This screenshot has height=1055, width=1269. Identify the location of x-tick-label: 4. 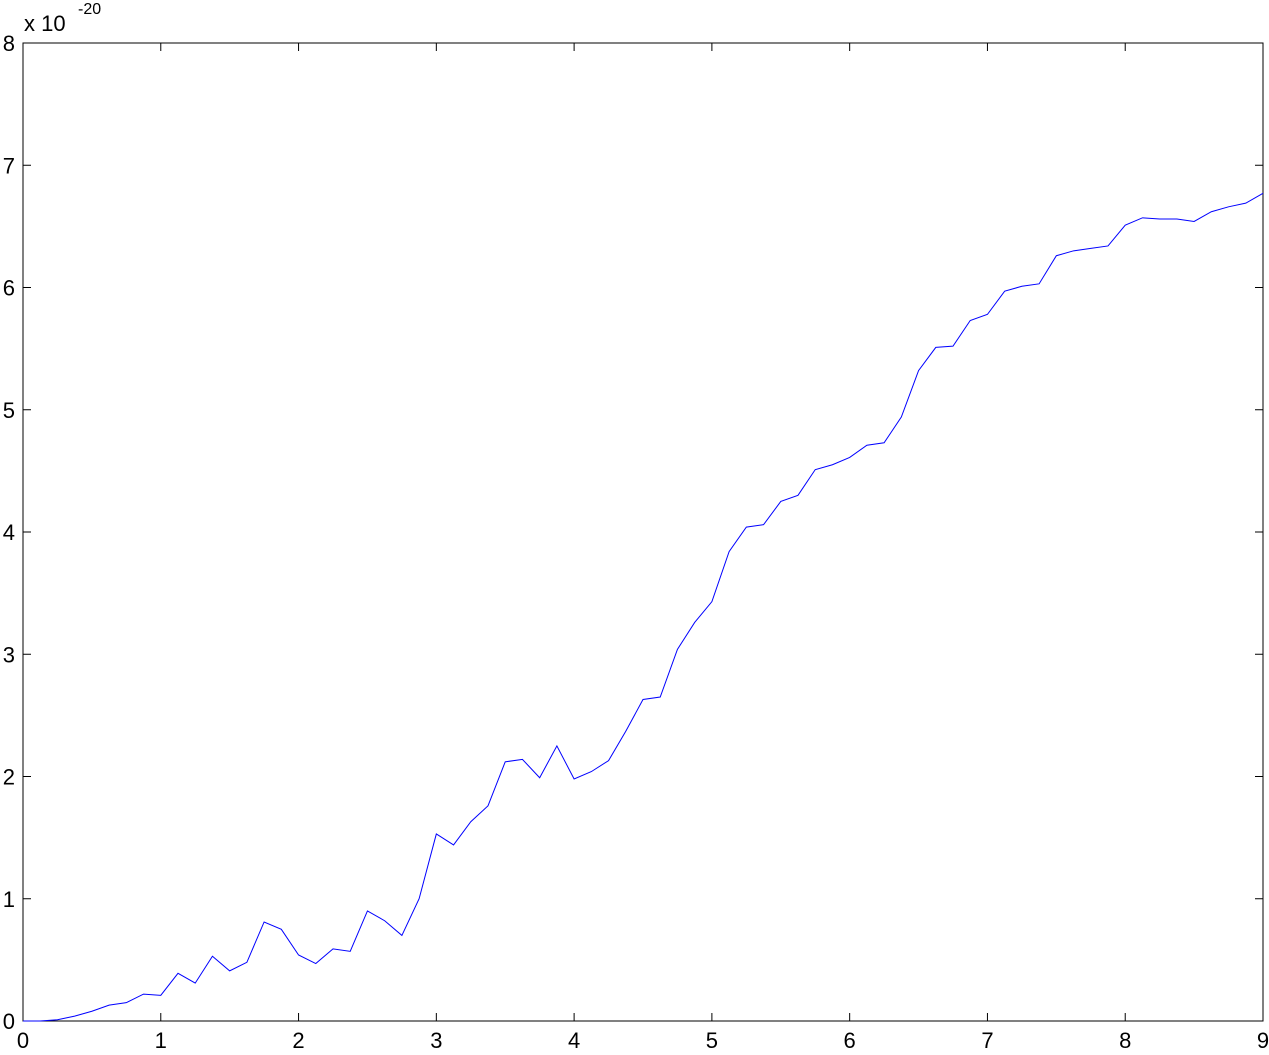
(574, 1040).